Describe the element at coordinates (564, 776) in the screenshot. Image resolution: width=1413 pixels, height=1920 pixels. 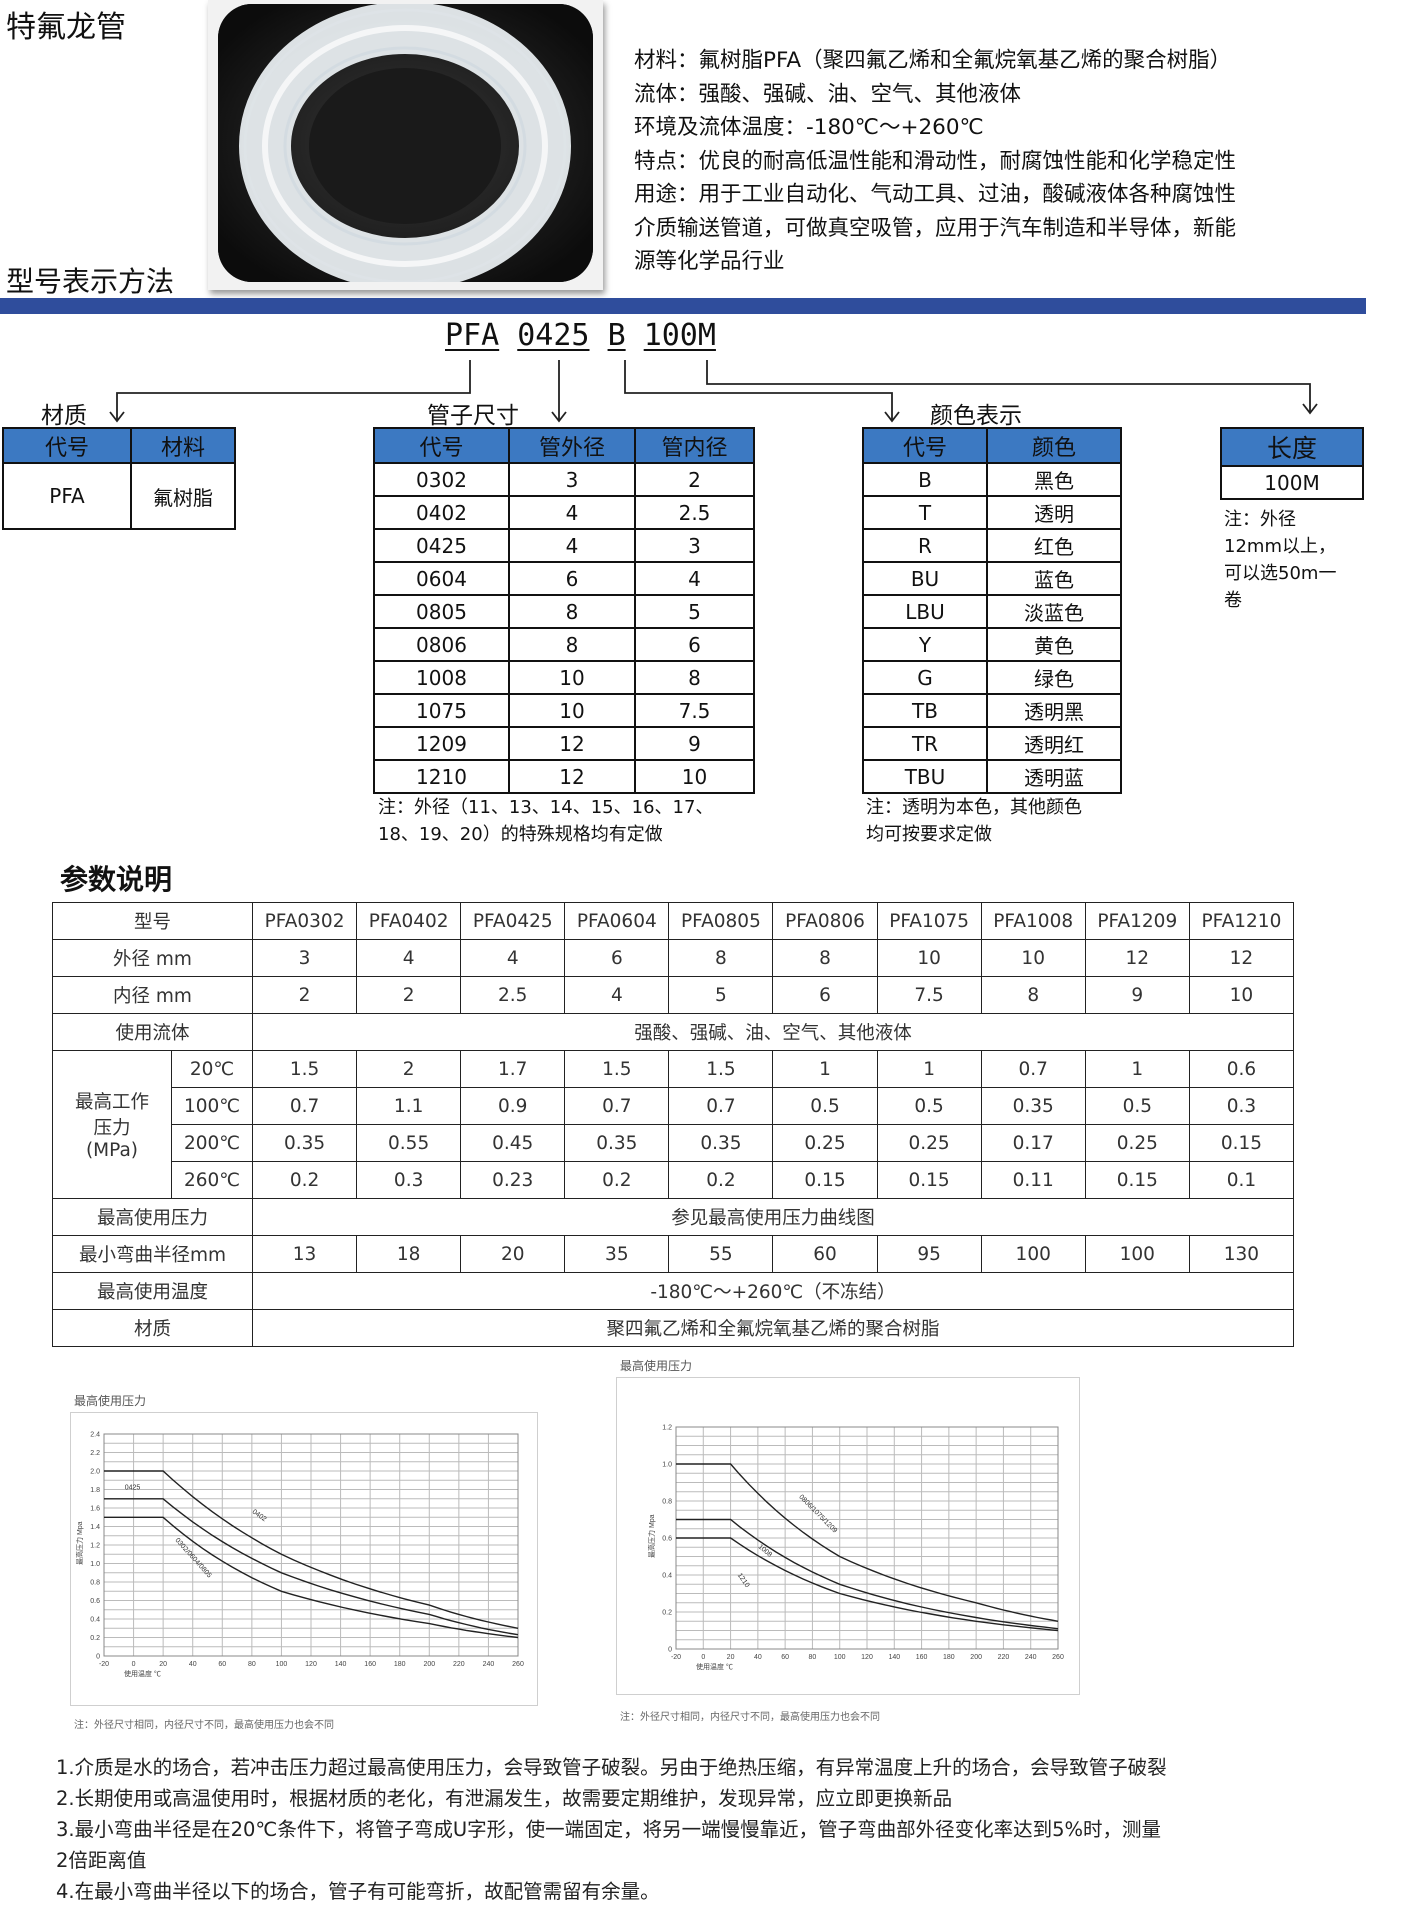
I see `table-row: 1210 12 10` at that location.